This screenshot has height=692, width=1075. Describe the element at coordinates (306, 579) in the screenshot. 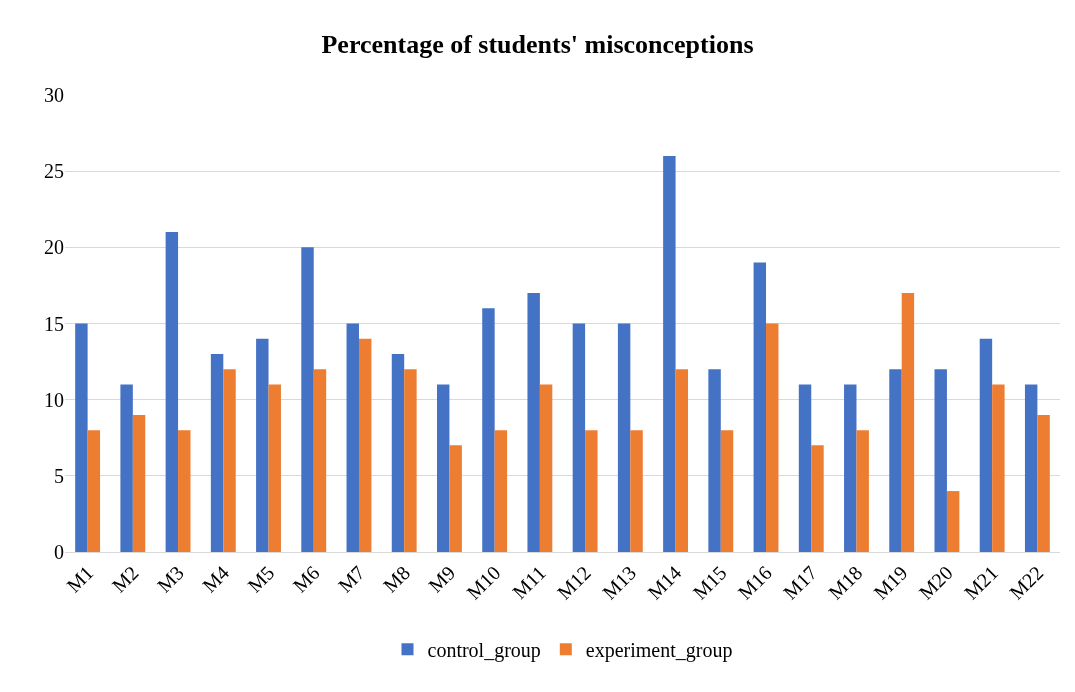

I see `x-tick-label: M6` at that location.